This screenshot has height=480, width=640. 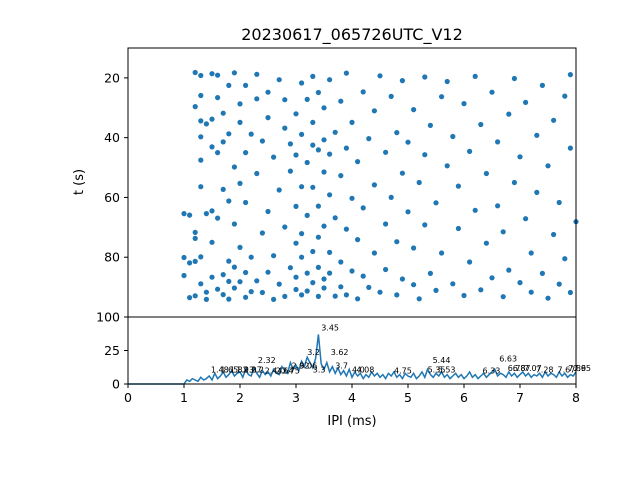 What do you see at coordinates (274, 371) in the screenshot?
I see `peak-label: 2.44` at bounding box center [274, 371].